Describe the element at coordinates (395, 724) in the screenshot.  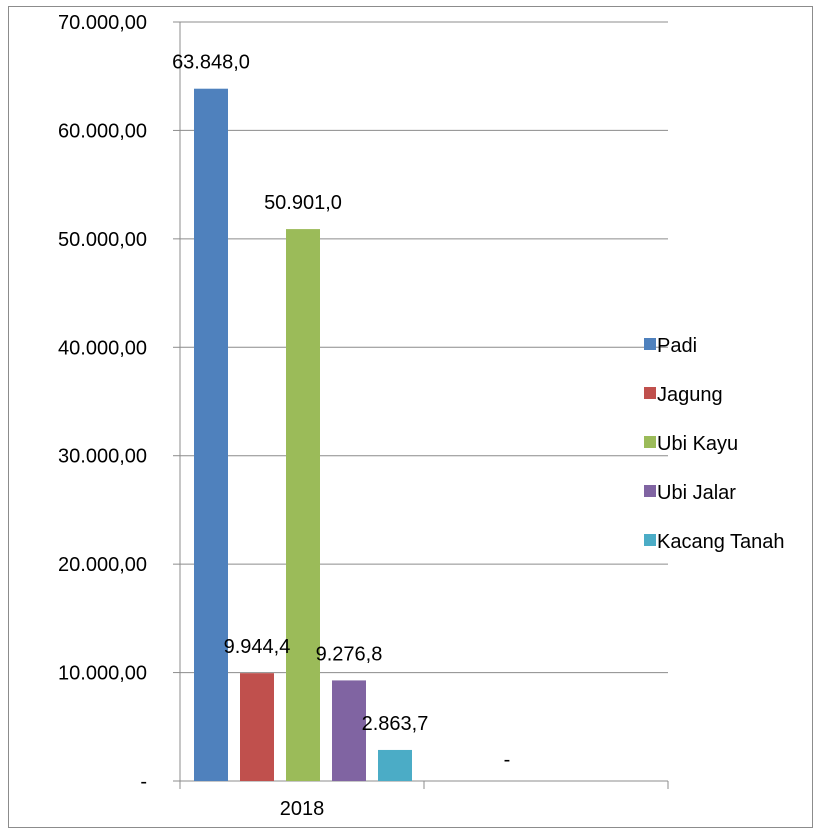
I see `data-label: 2.863,7` at that location.